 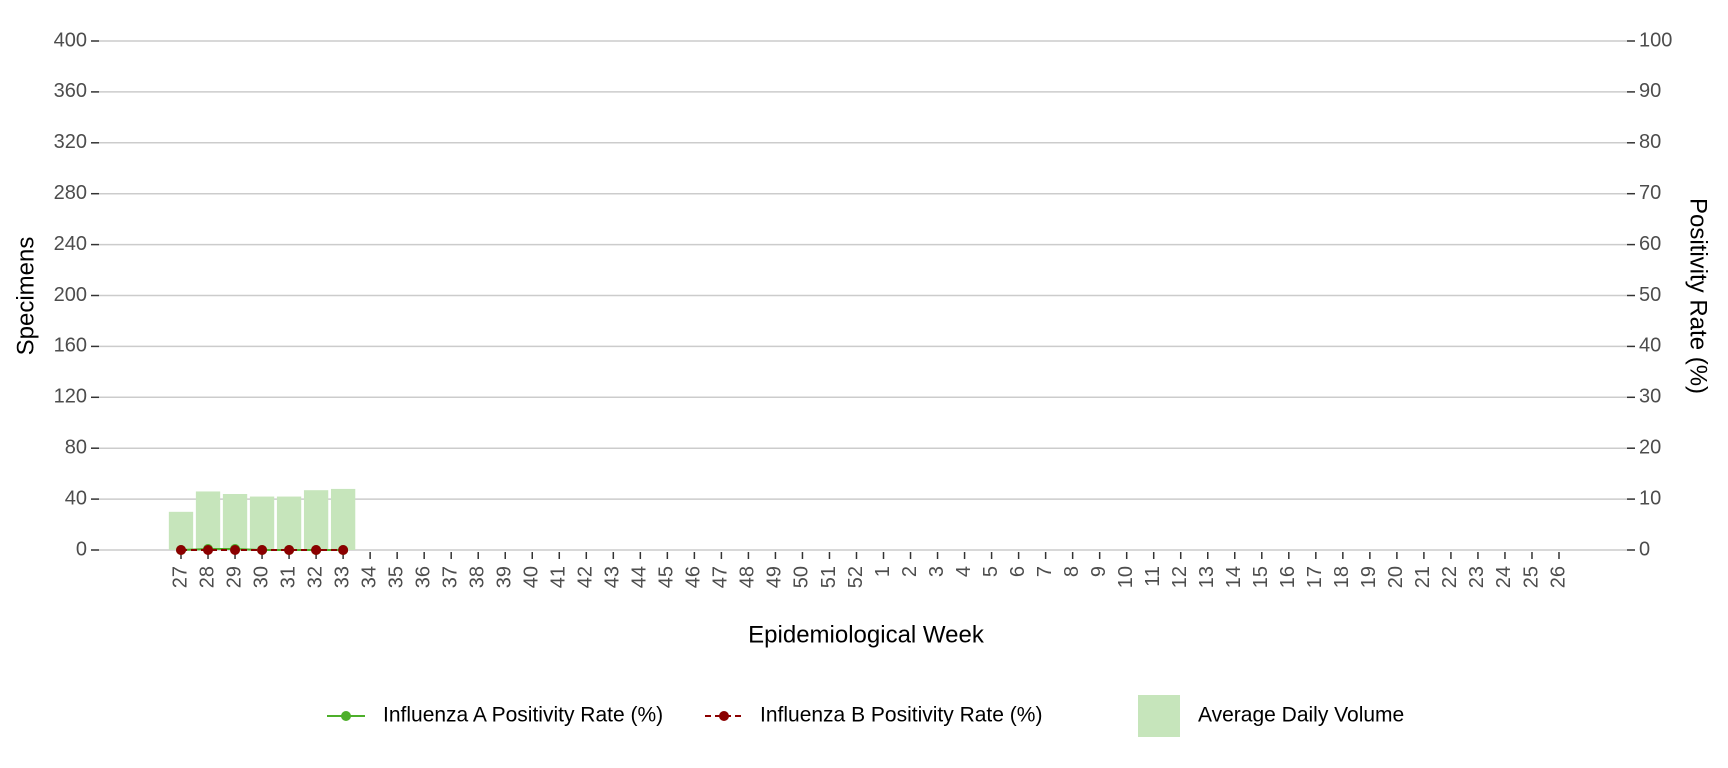 I want to click on y-tick-label: 0, so click(x=81, y=549).